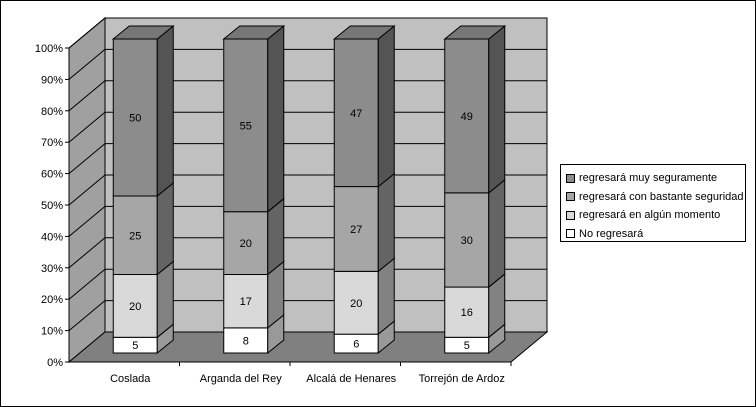 Image resolution: width=756 pixels, height=407 pixels. I want to click on y-tick-label: 30%, so click(52, 269).